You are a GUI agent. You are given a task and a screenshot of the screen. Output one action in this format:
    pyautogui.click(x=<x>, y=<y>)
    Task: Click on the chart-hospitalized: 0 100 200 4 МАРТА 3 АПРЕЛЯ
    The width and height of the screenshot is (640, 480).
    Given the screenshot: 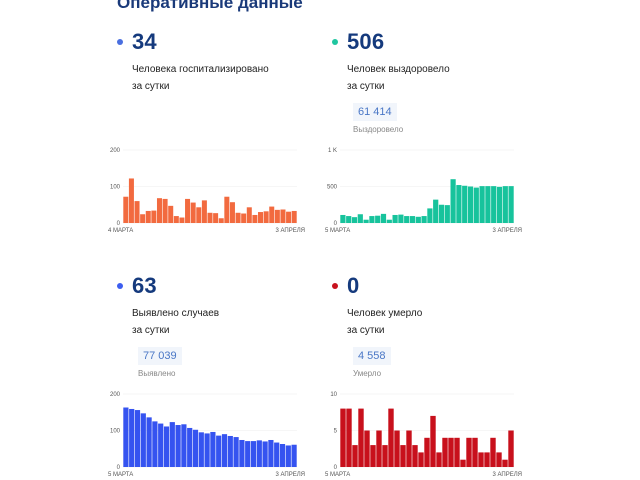 What is the action you would take?
    pyautogui.click(x=205, y=190)
    